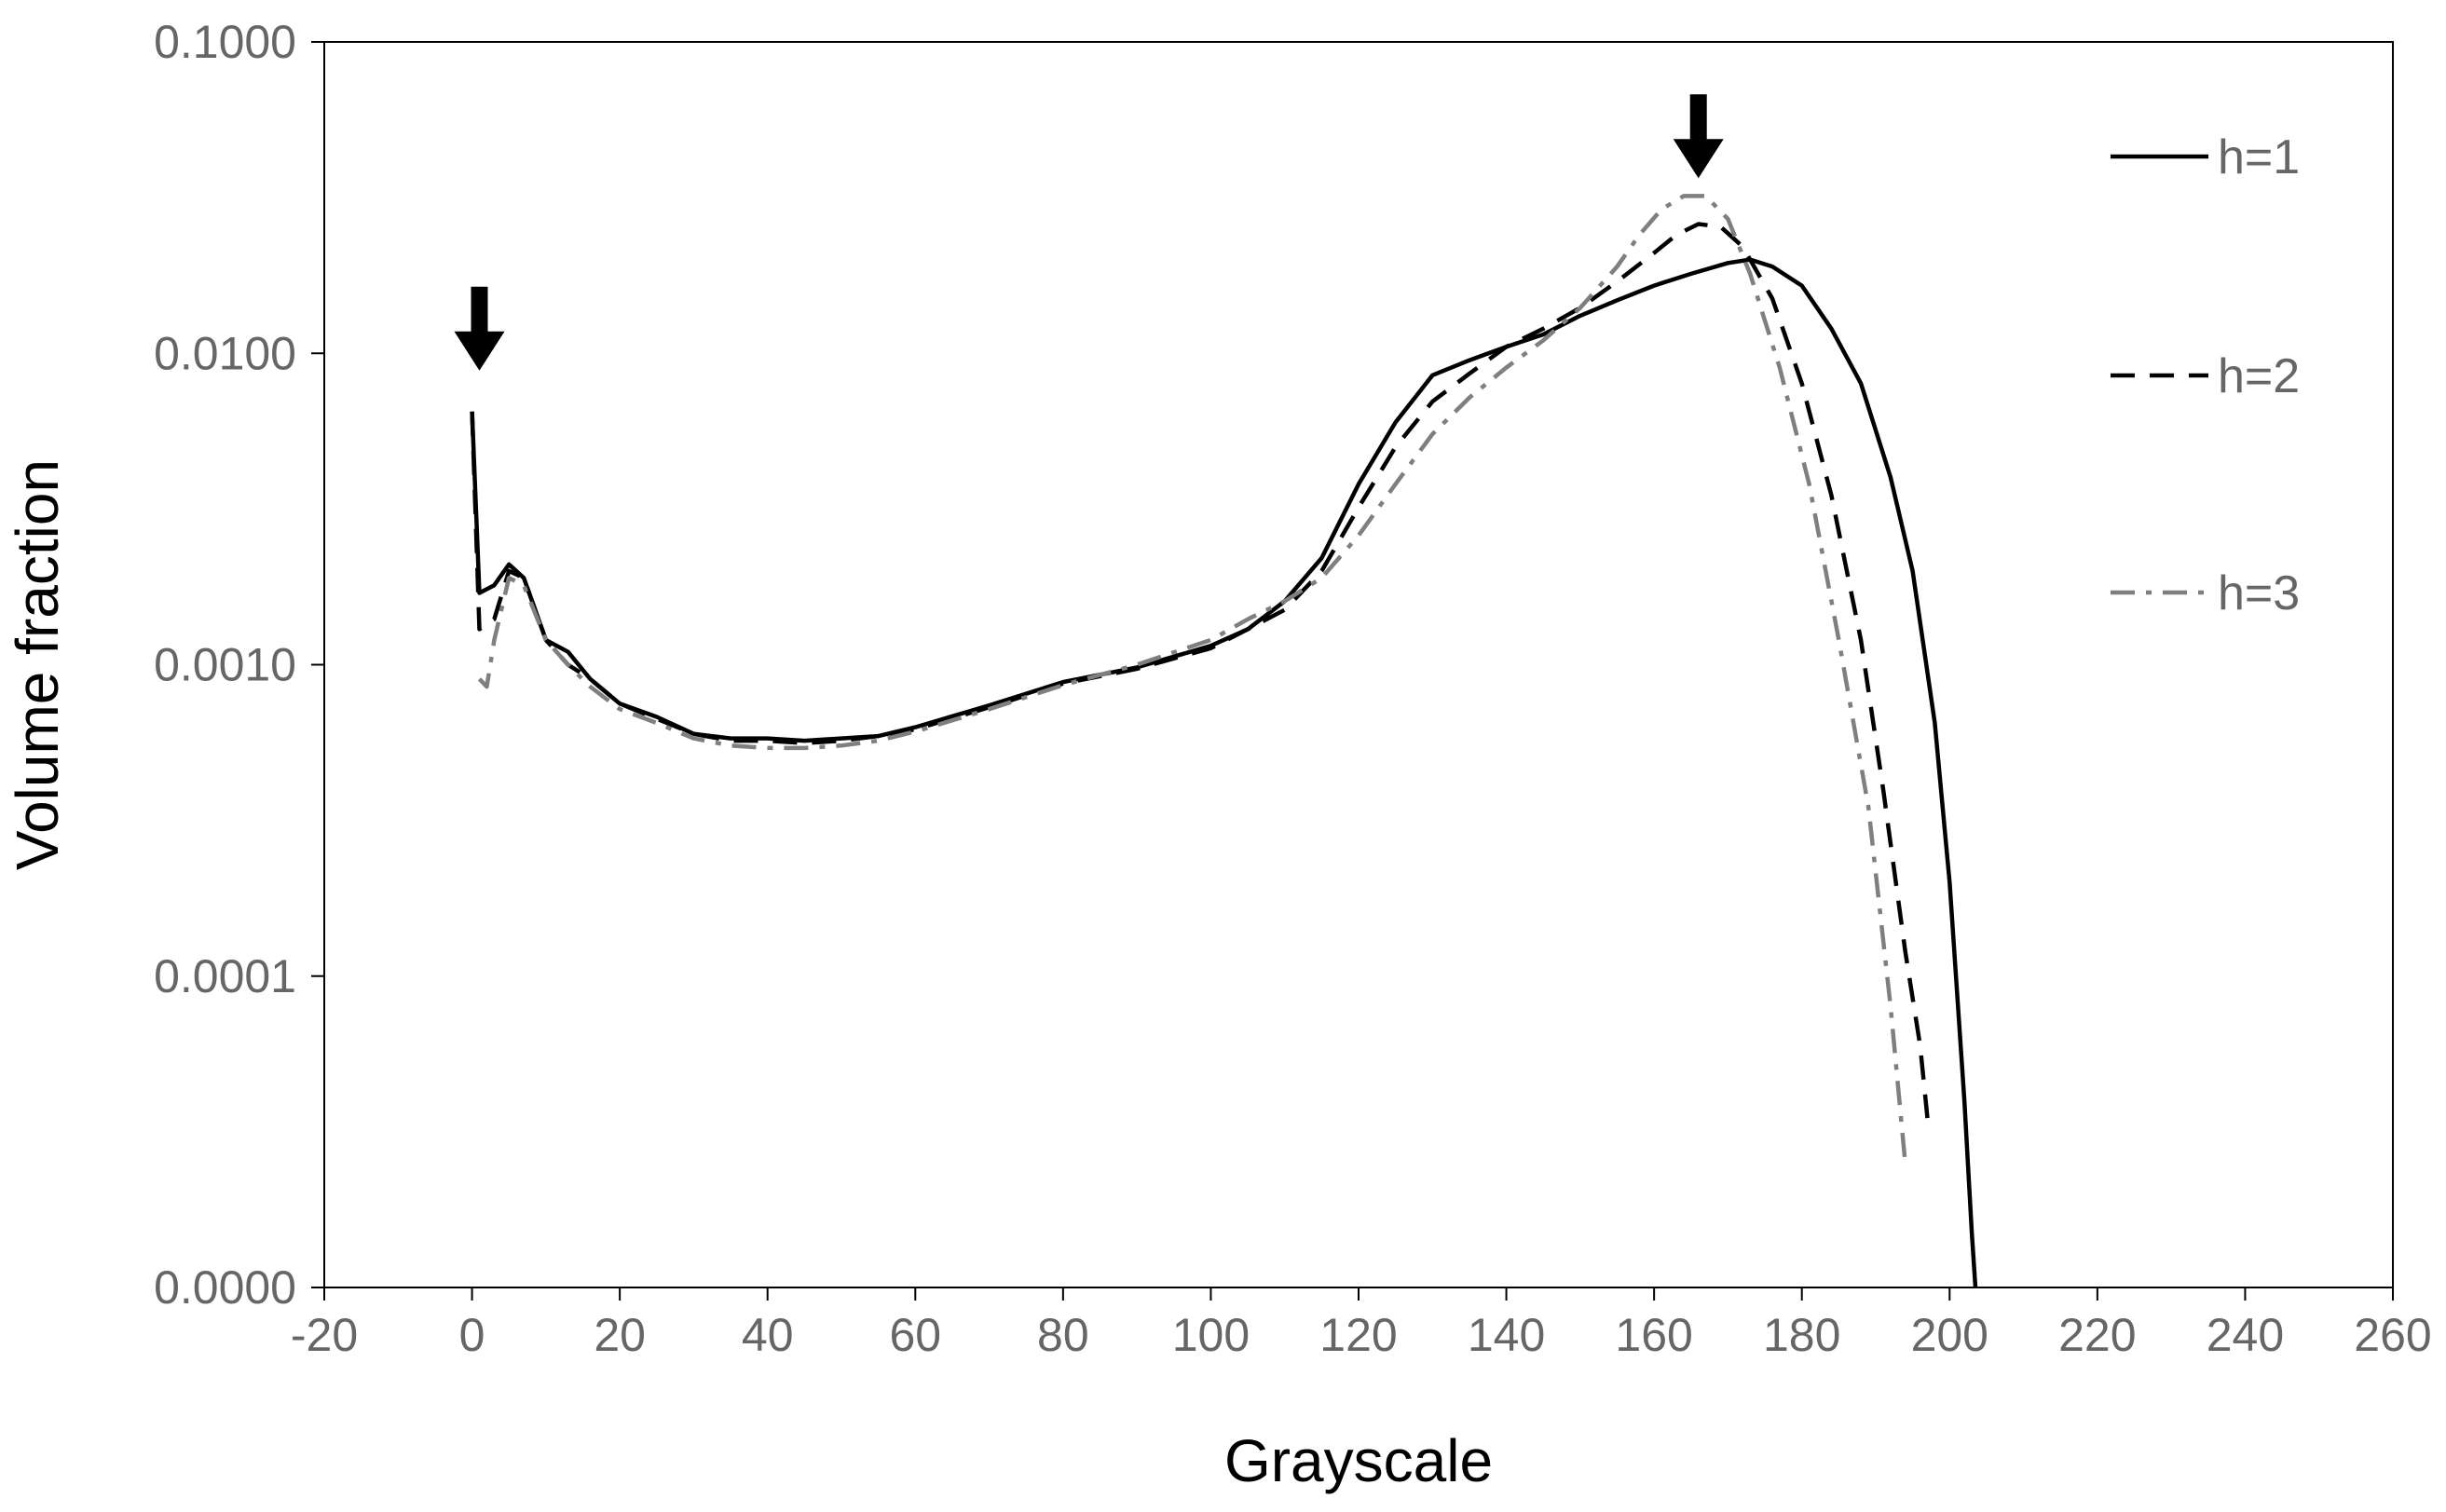  What do you see at coordinates (225, 1287) in the screenshot?
I see `y-tick-label: 0.0000` at bounding box center [225, 1287].